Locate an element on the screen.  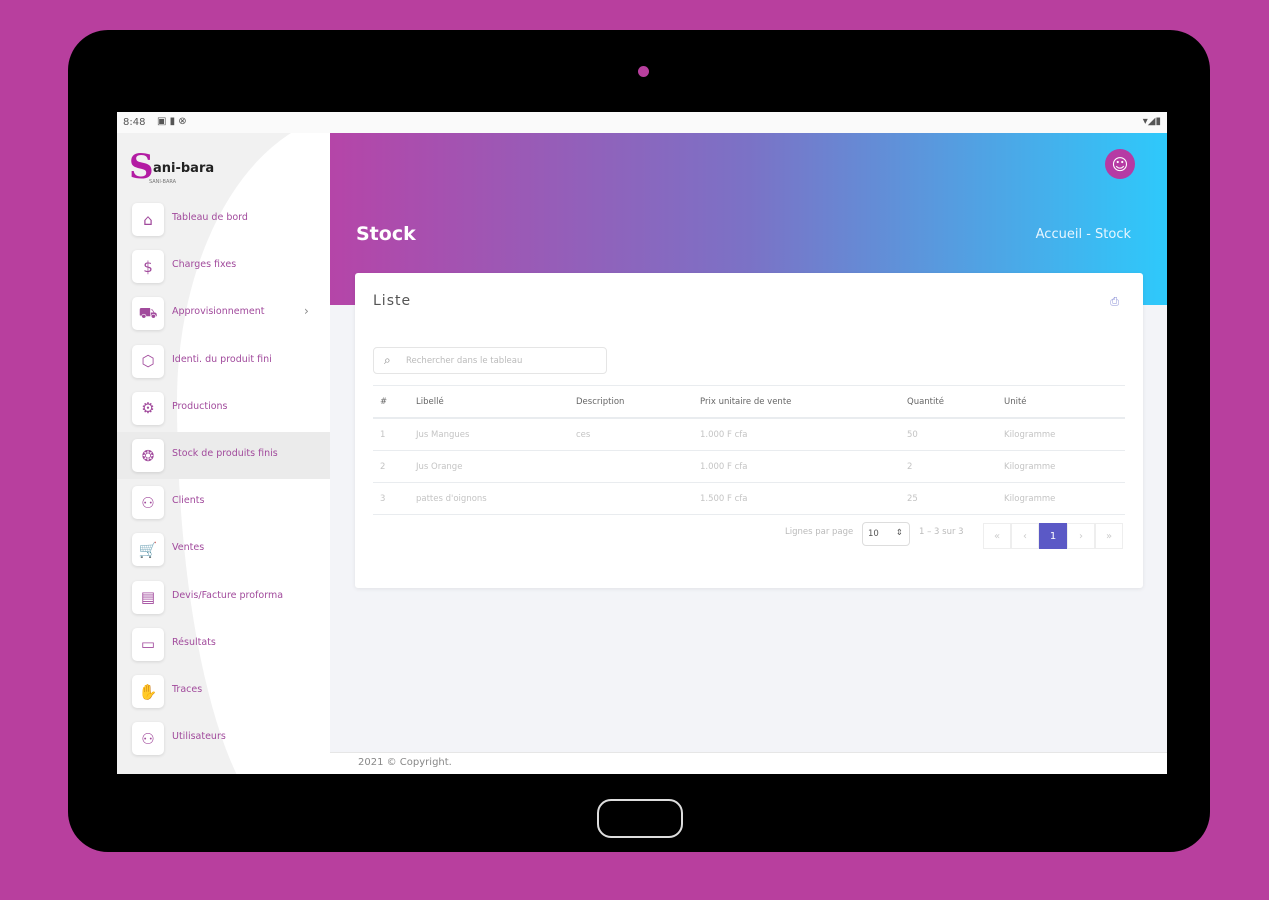
sidebar-item-label: Clients is located at coordinates (188, 501).